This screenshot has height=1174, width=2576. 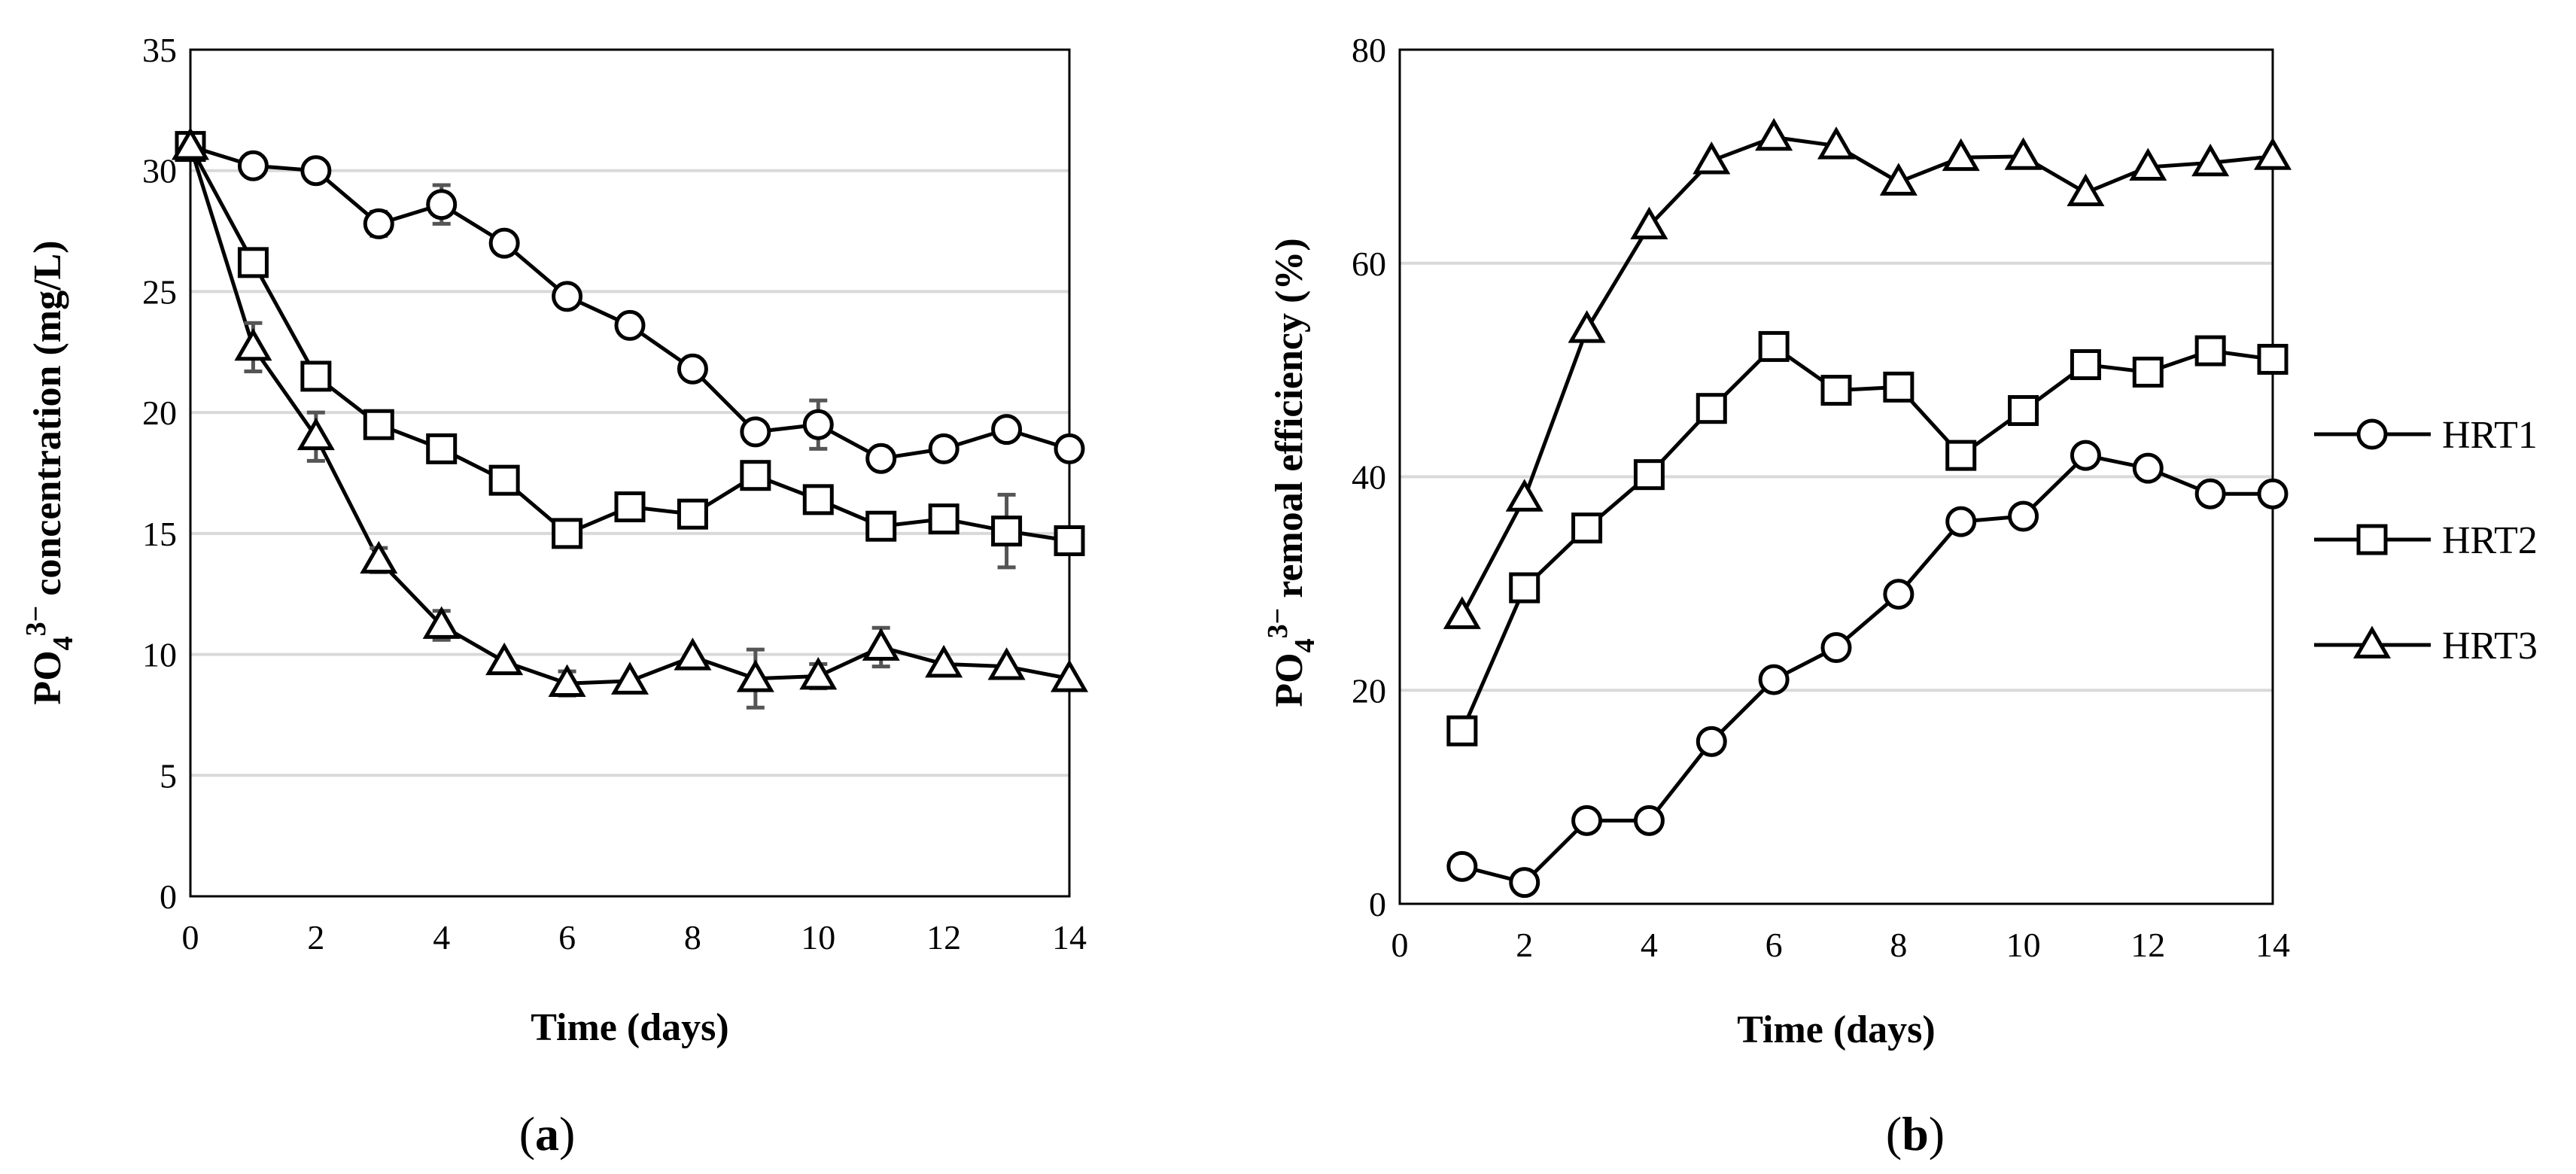 What do you see at coordinates (2490, 646) in the screenshot?
I see `legend-label: HRT3` at bounding box center [2490, 646].